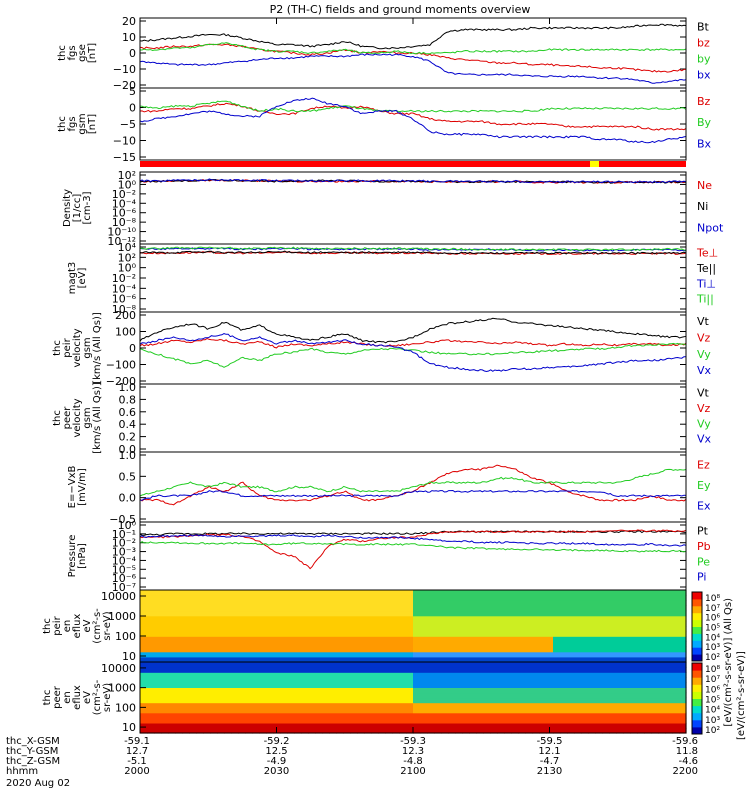 This screenshot has height=800, width=750. What do you see at coordinates (97, 626) in the screenshot?
I see `y-axis-label-line: (cm²-s-` at bounding box center [97, 626].